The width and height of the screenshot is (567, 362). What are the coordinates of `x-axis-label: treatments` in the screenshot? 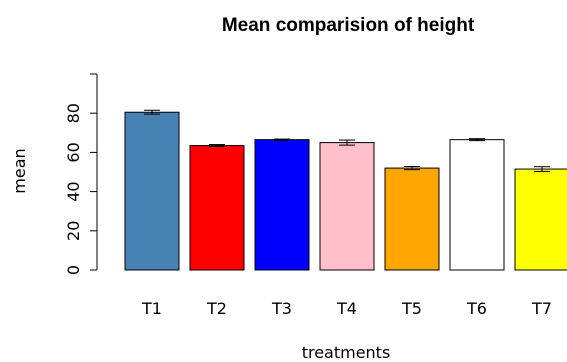 It's located at (346, 352).